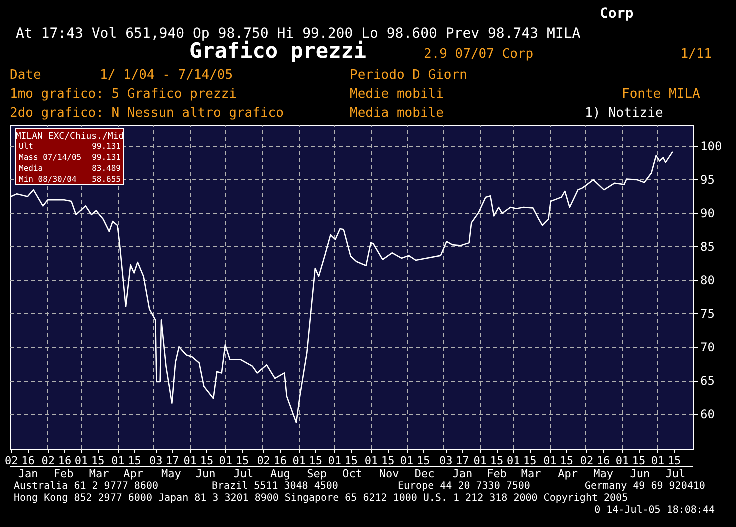 This screenshot has width=736, height=527. Describe the element at coordinates (707, 247) in the screenshot. I see `y-tick-label: 85` at that location.